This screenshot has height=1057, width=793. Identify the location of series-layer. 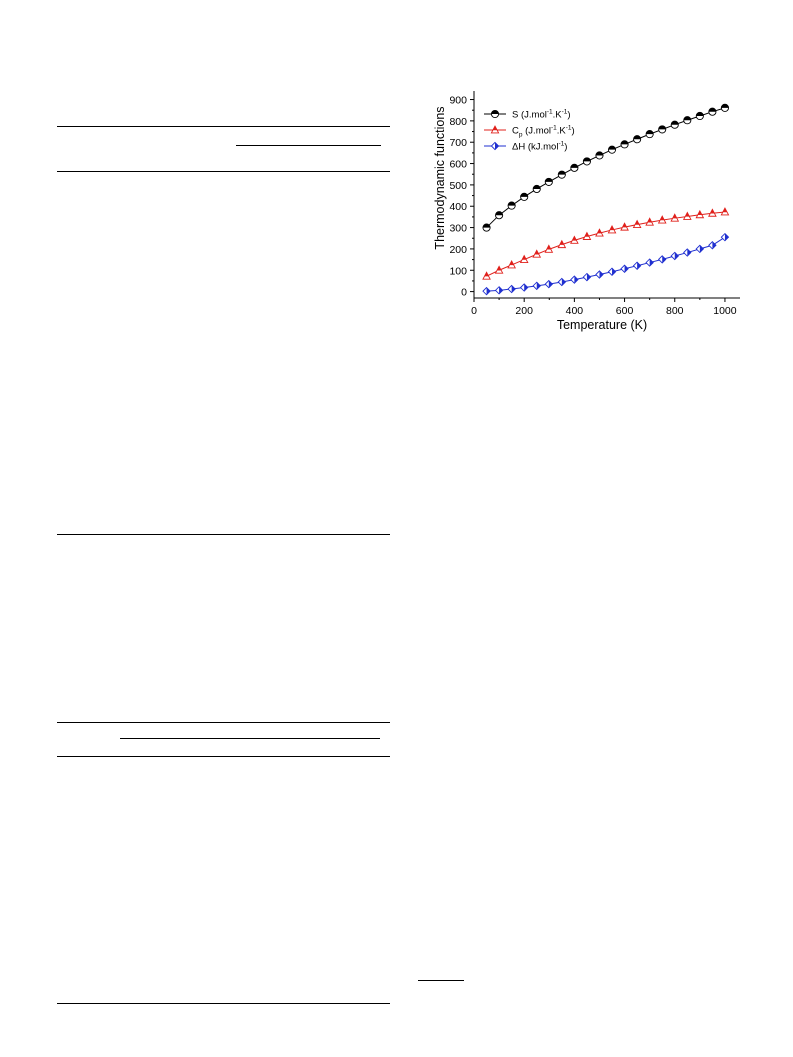
(606, 199).